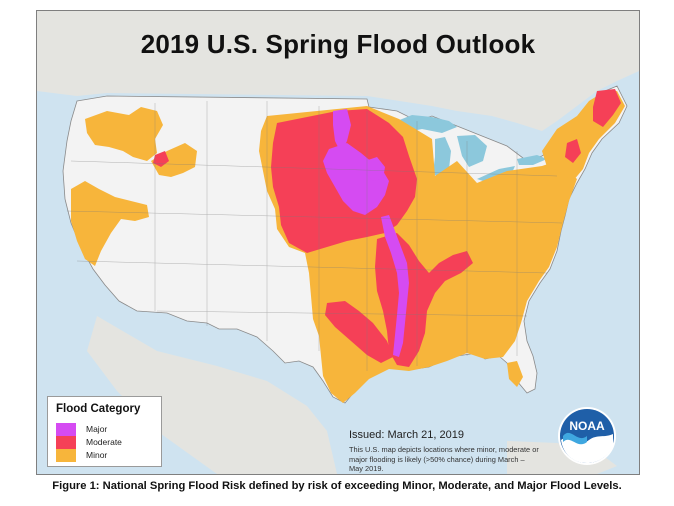 Image resolution: width=674 pixels, height=506 pixels. What do you see at coordinates (515, 374) in the screenshot?
I see `minor-florida-tip` at bounding box center [515, 374].